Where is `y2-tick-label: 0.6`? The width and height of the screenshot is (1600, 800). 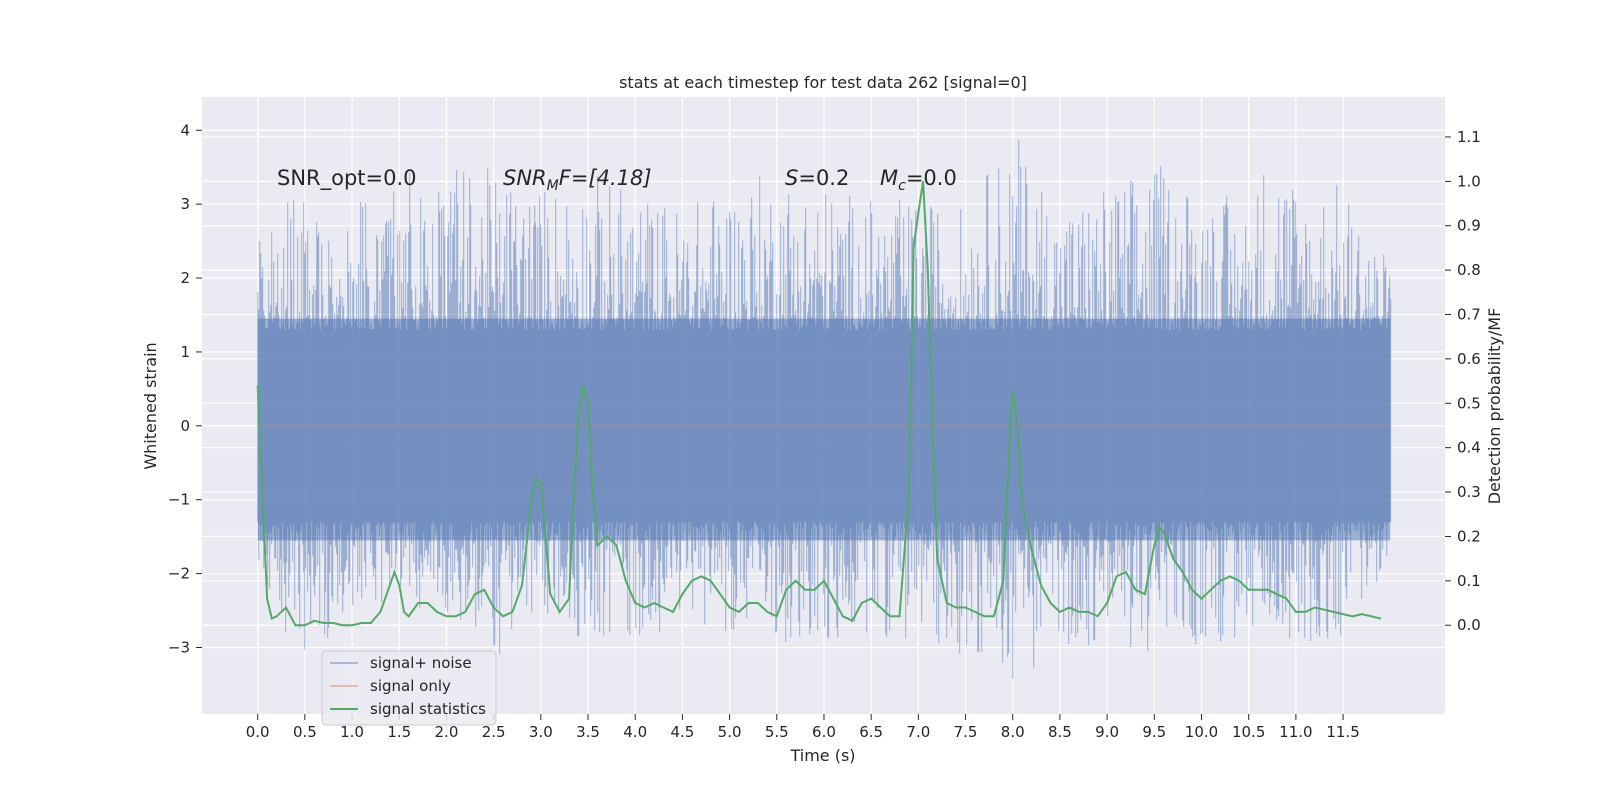
y2-tick-label: 0.6 is located at coordinates (1469, 359).